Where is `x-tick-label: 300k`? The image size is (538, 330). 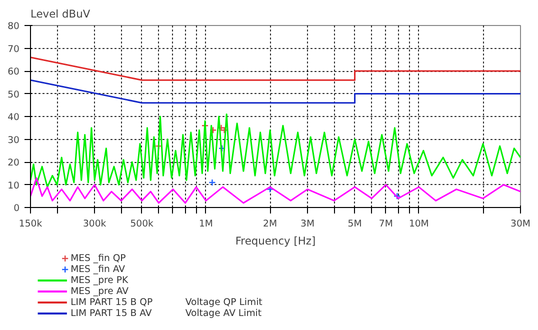
x-tick-label: 300k is located at coordinates (95, 224).